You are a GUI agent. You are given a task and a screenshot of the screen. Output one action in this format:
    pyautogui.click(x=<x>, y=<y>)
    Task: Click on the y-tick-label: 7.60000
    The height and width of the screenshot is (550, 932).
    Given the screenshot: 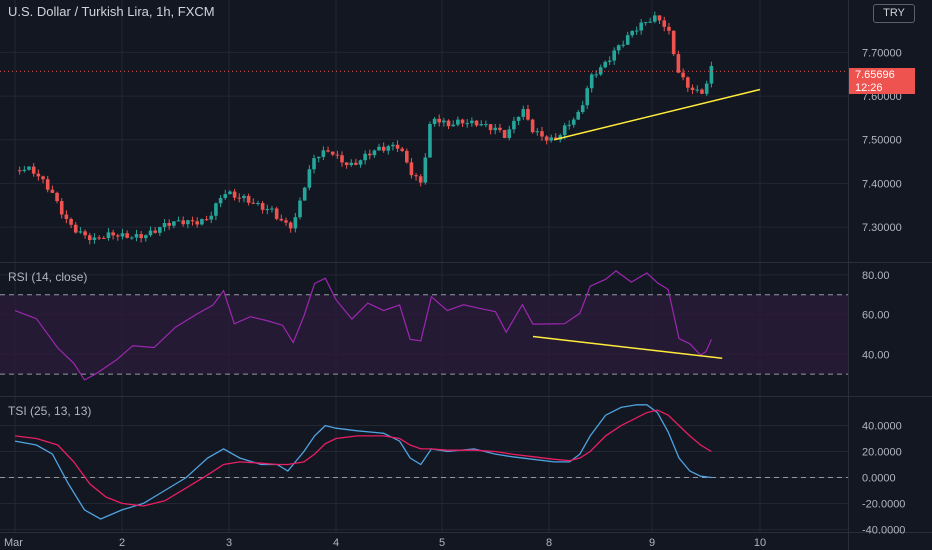 What is the action you would take?
    pyautogui.click(x=882, y=97)
    